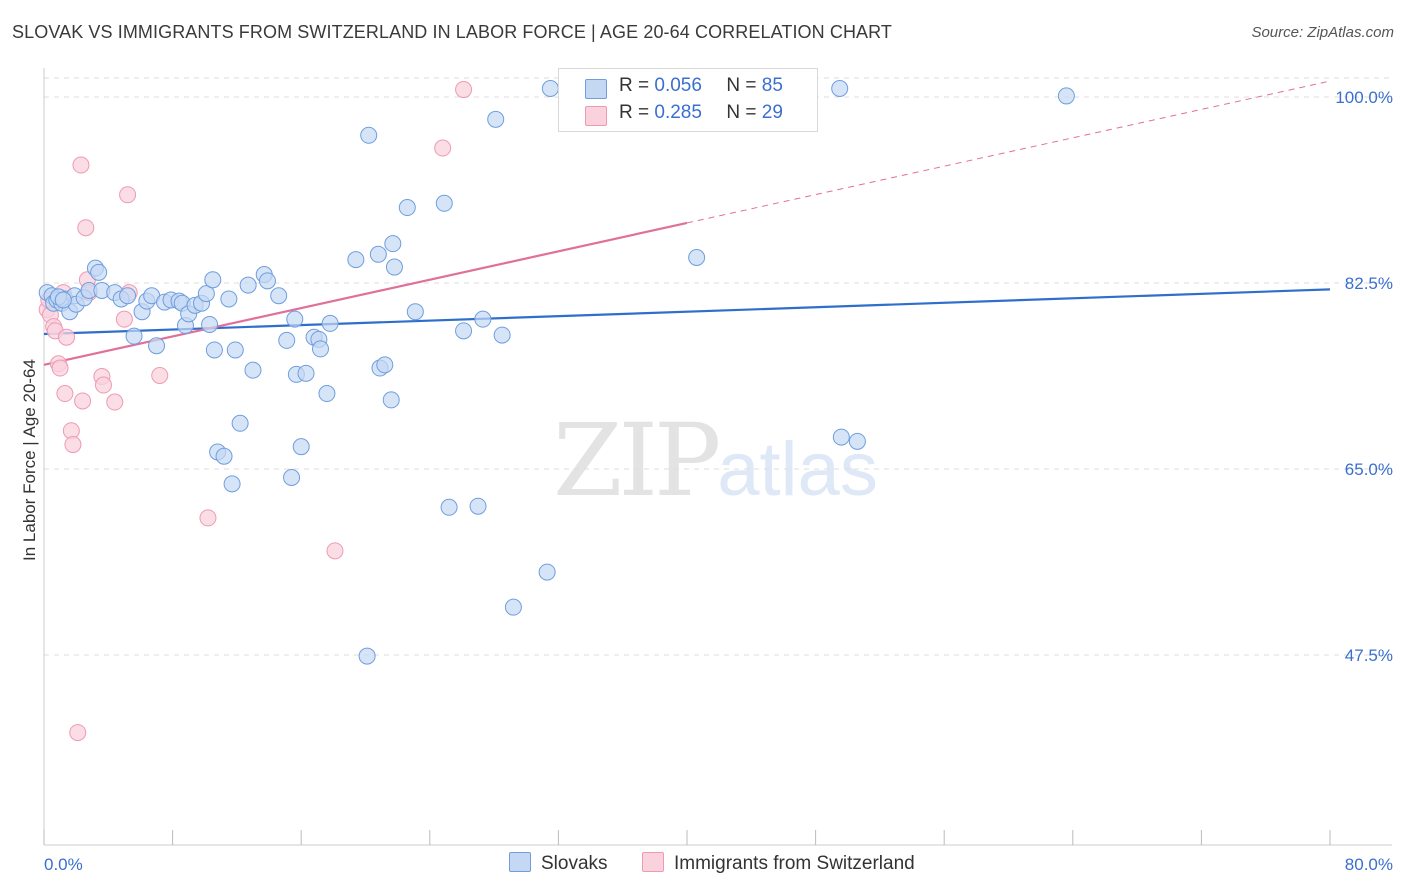 The width and height of the screenshot is (1406, 892). What do you see at coordinates (678, 112) in the screenshot?
I see `legend-r-value: 0.285` at bounding box center [678, 112].